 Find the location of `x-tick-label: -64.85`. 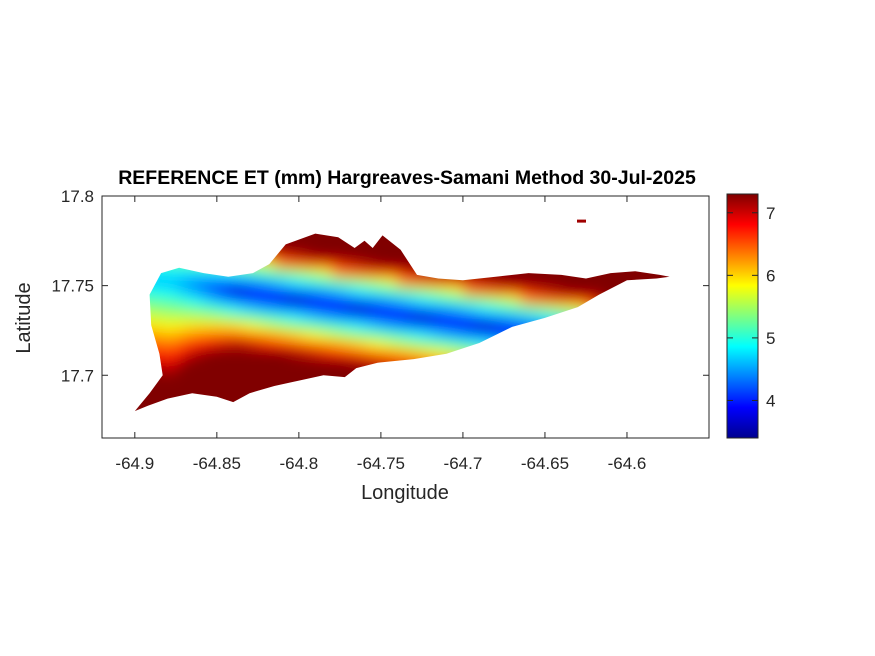

x-tick-label: -64.85 is located at coordinates (217, 463).